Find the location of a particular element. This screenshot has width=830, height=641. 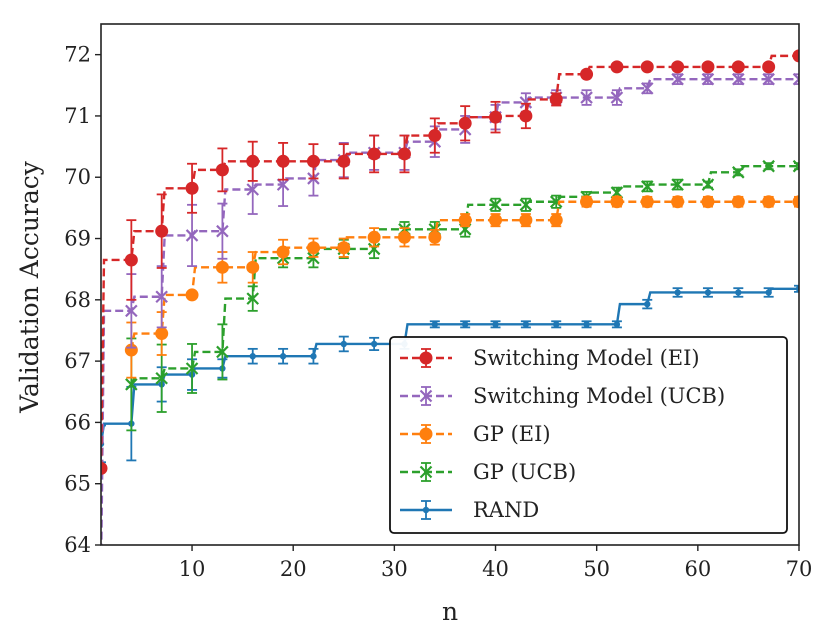

x-tick-label: 30 is located at coordinates (394, 569).